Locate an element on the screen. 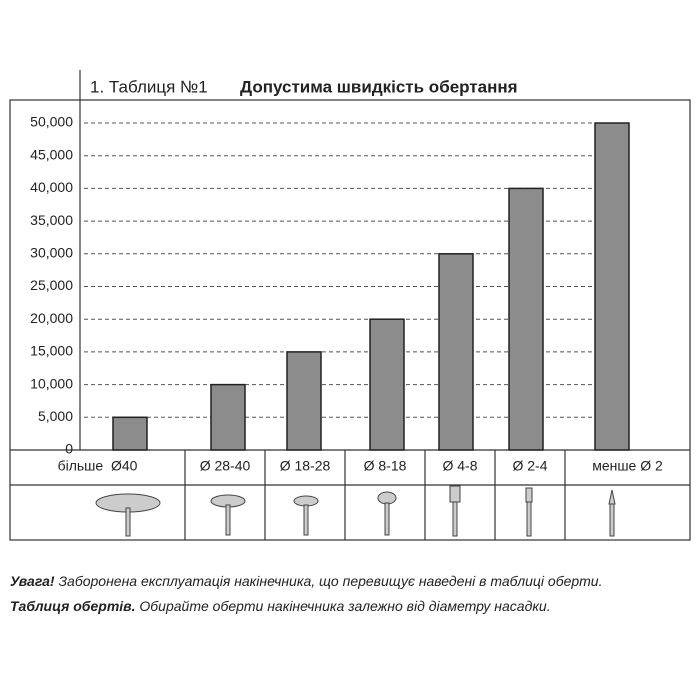 The height and width of the screenshot is (700, 700). y-tick-label: 20,000 is located at coordinates (51, 318).